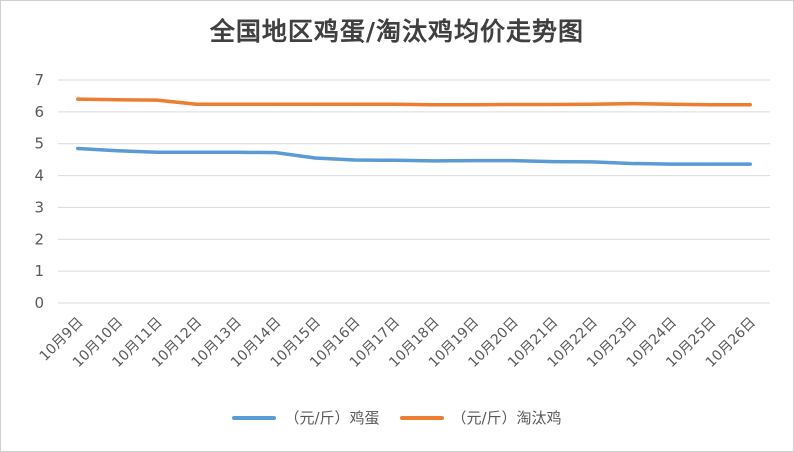  Describe the element at coordinates (39, 176) in the screenshot. I see `y-tick-label: 4` at that location.